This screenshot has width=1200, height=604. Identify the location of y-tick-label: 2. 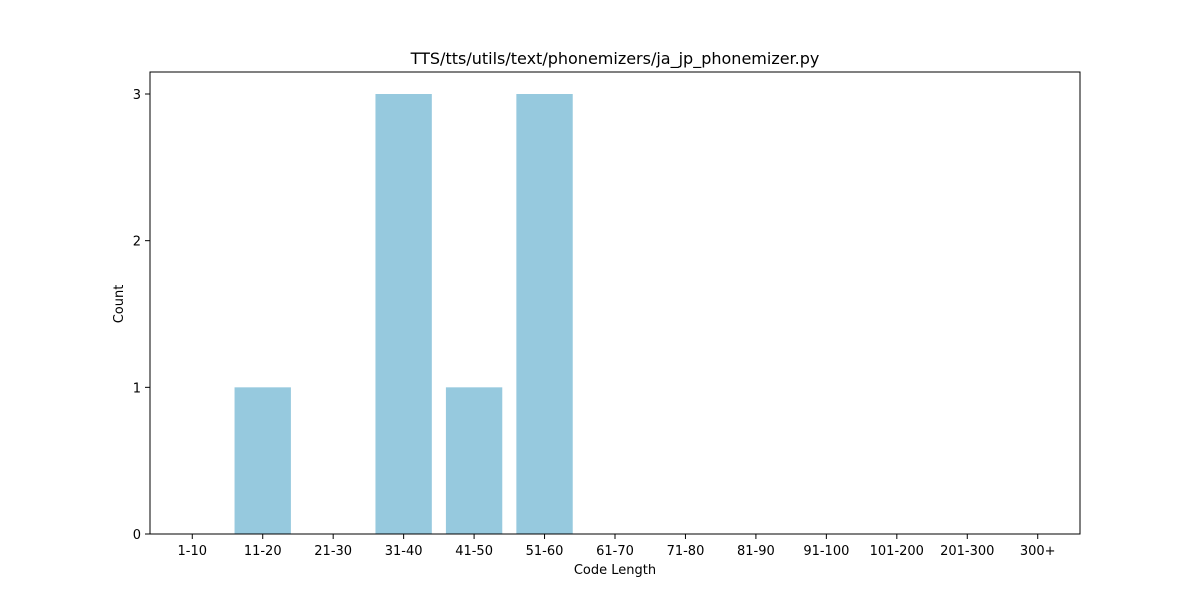
(137, 242).